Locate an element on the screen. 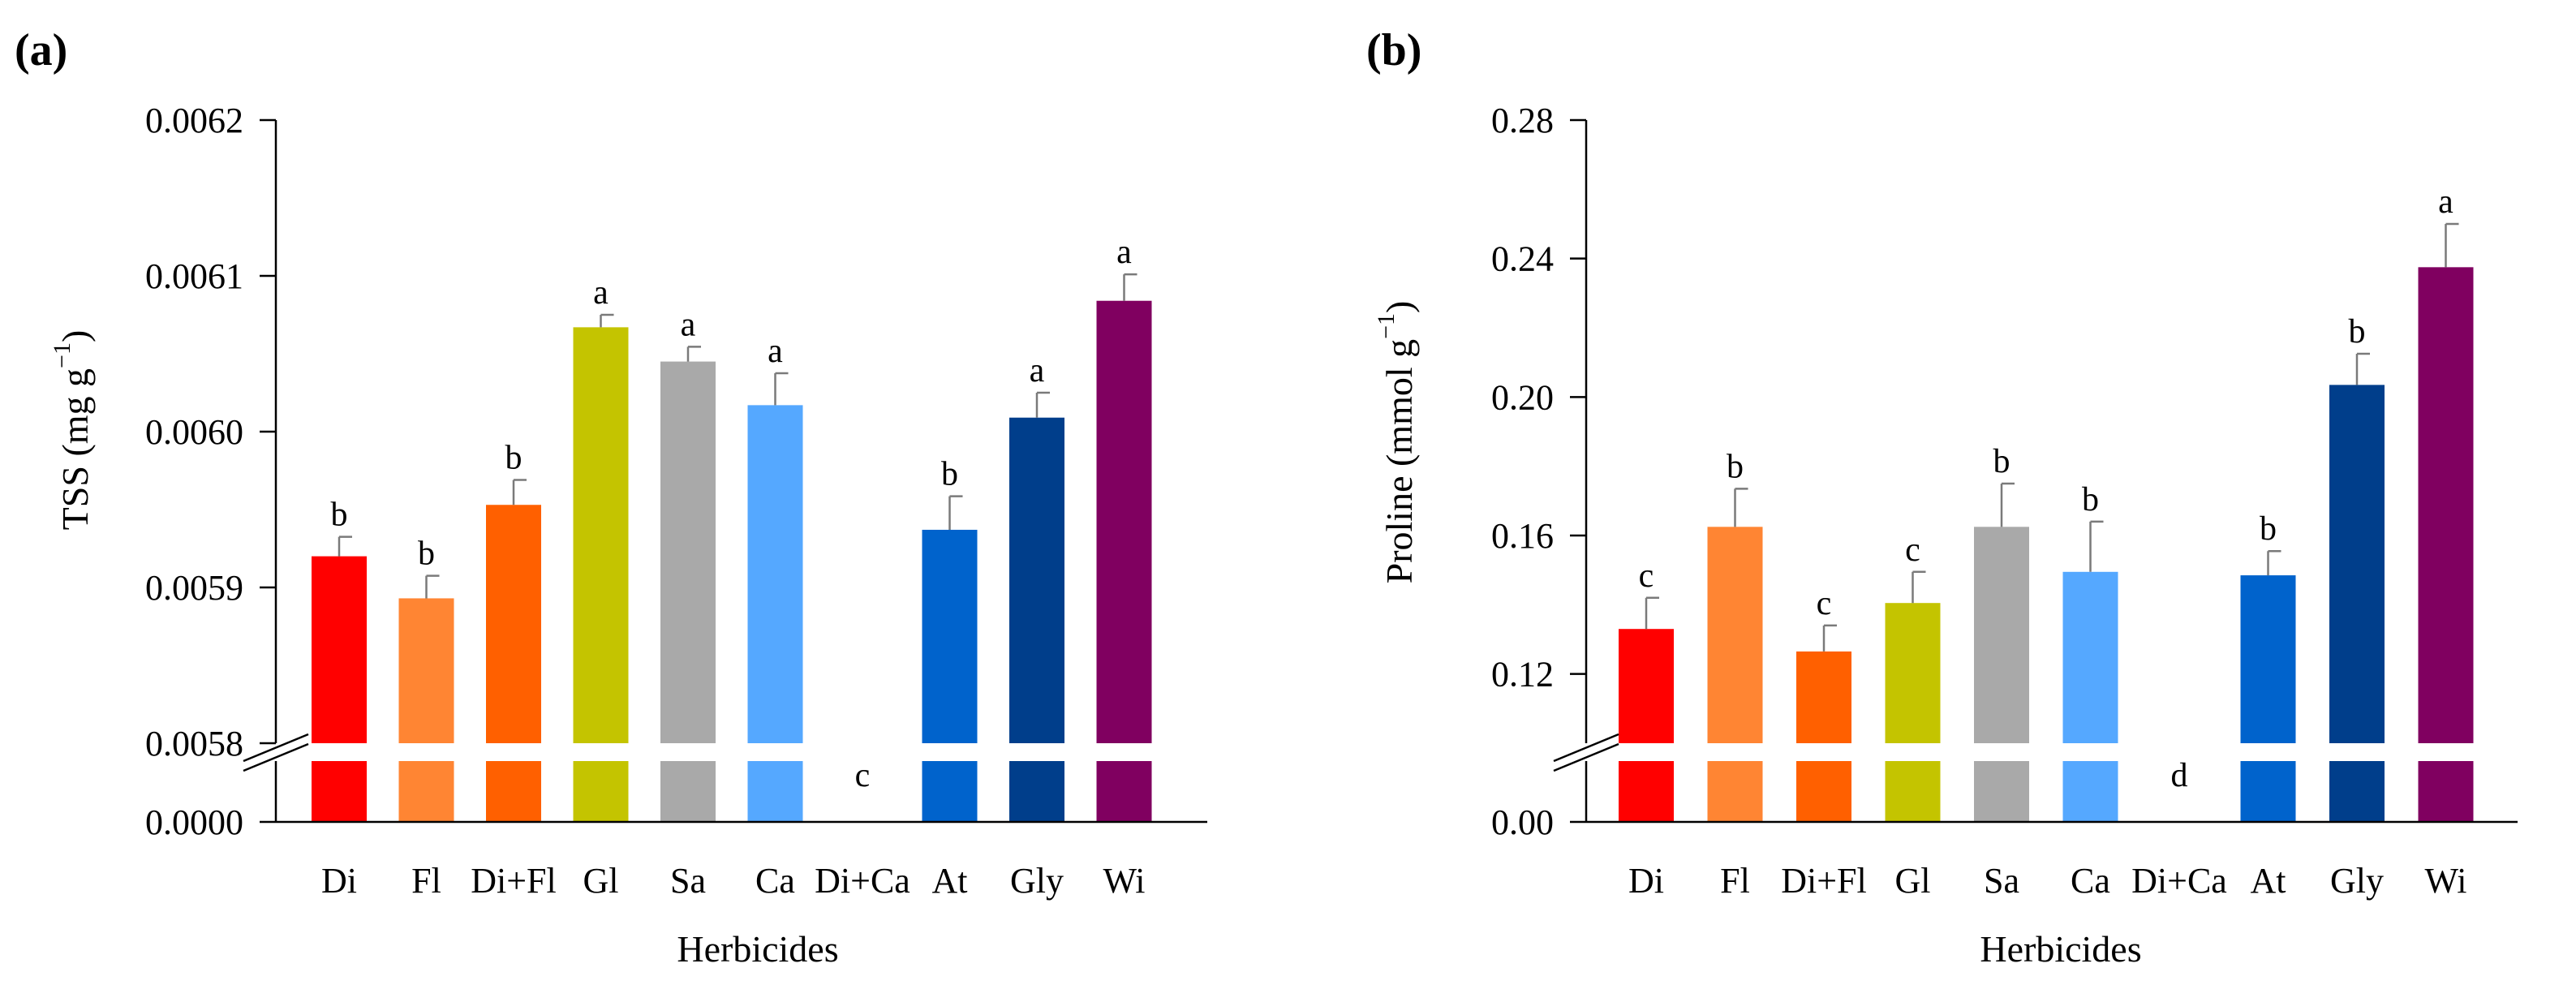 The image size is (2576, 985). panel-a-errorbar-Gl is located at coordinates (607, 320).